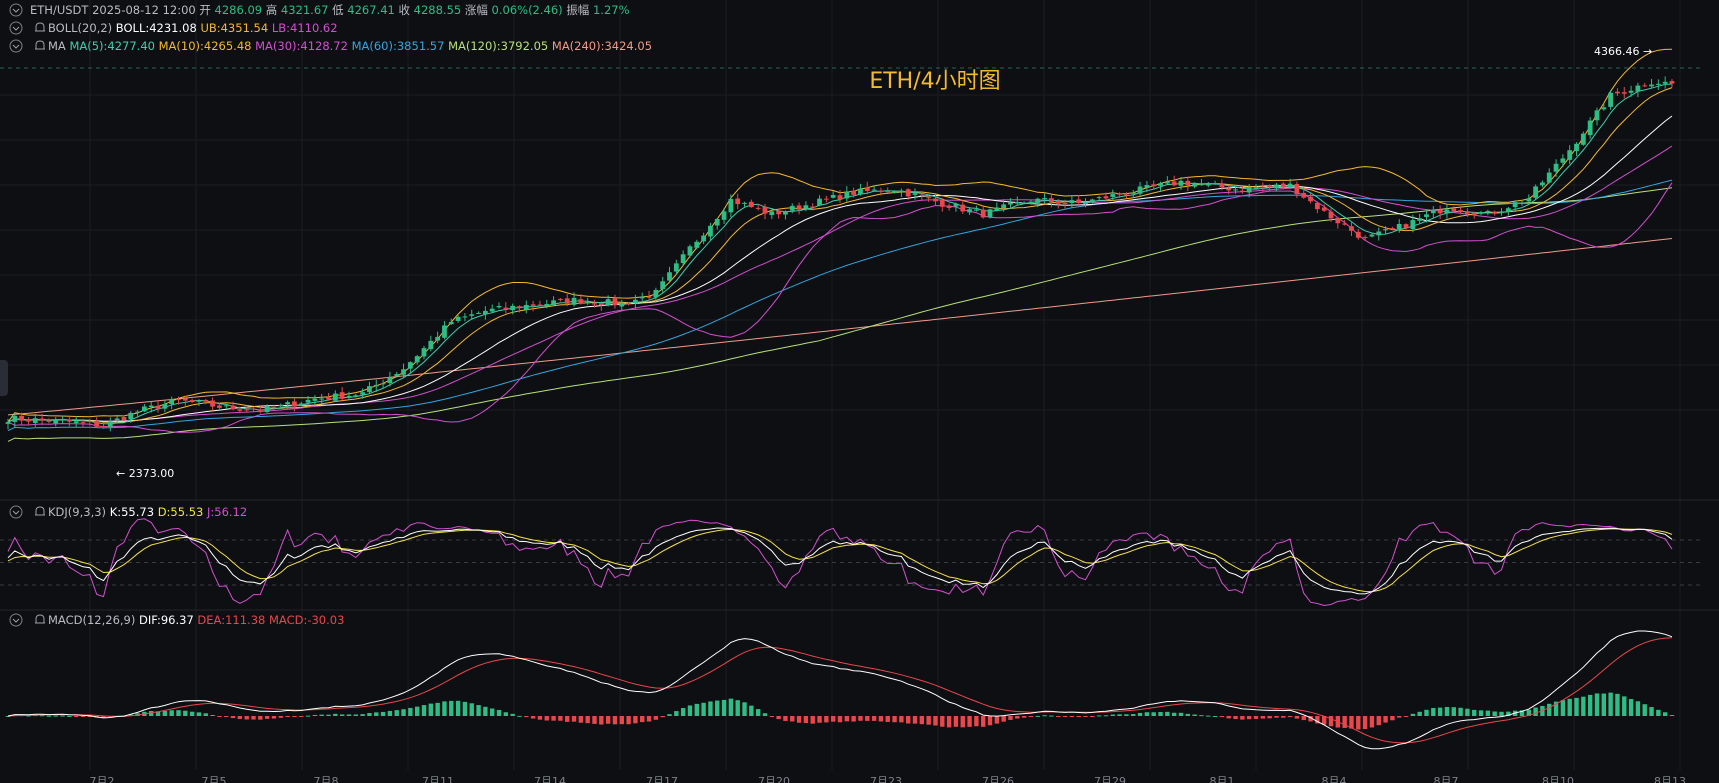  What do you see at coordinates (4, 378) in the screenshot?
I see `collapse-panel-handle` at bounding box center [4, 378].